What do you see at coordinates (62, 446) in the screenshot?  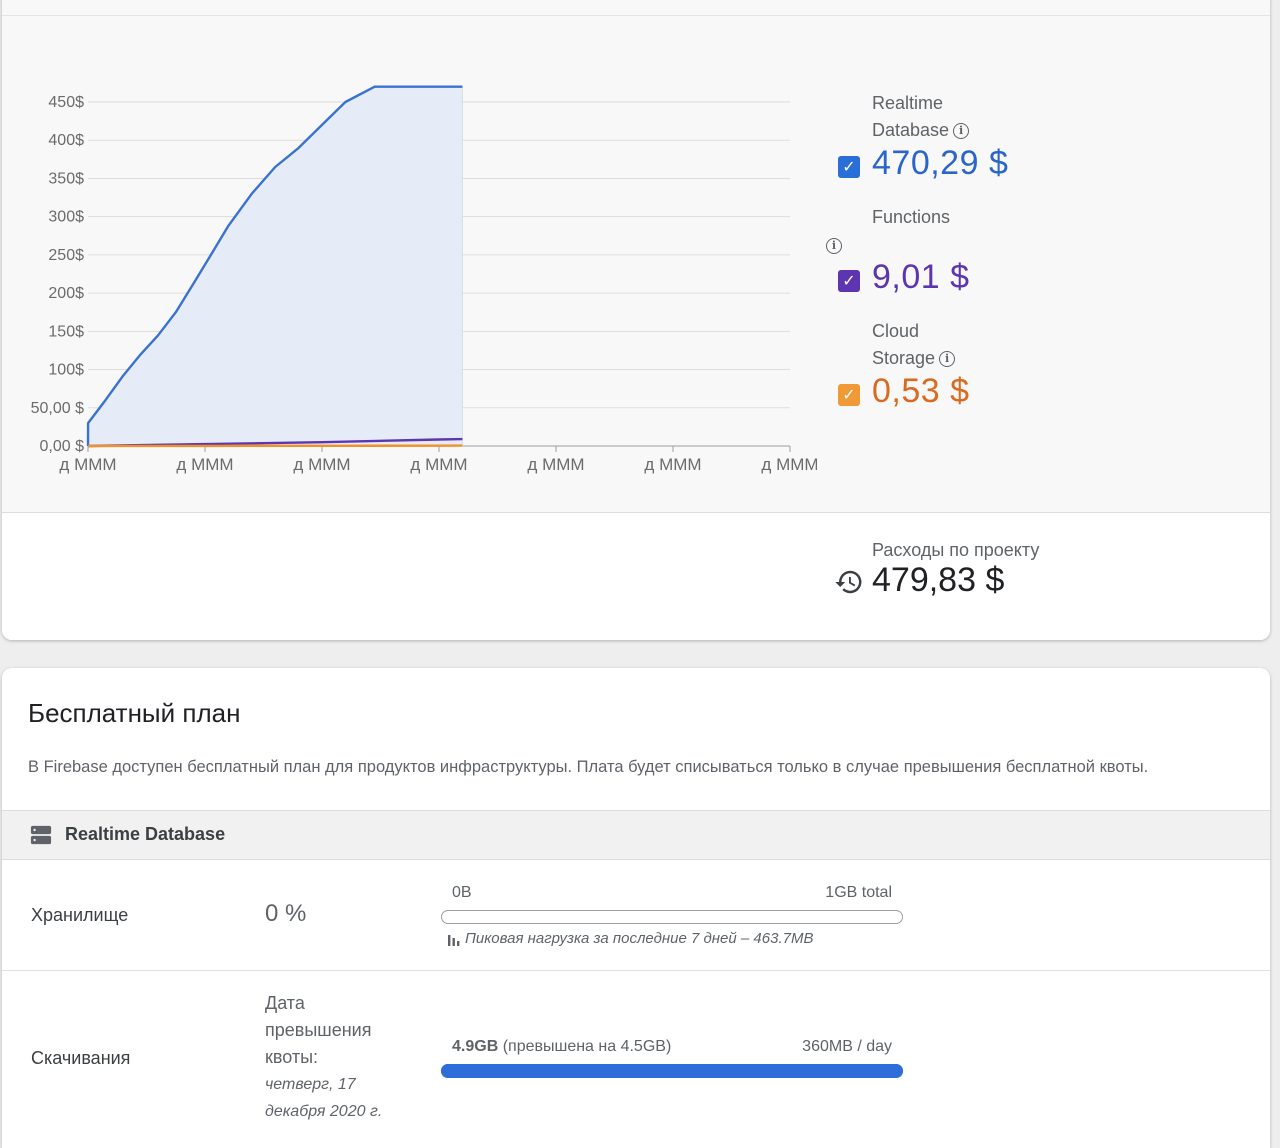 I see `y-tick-label: 0,00 $` at bounding box center [62, 446].